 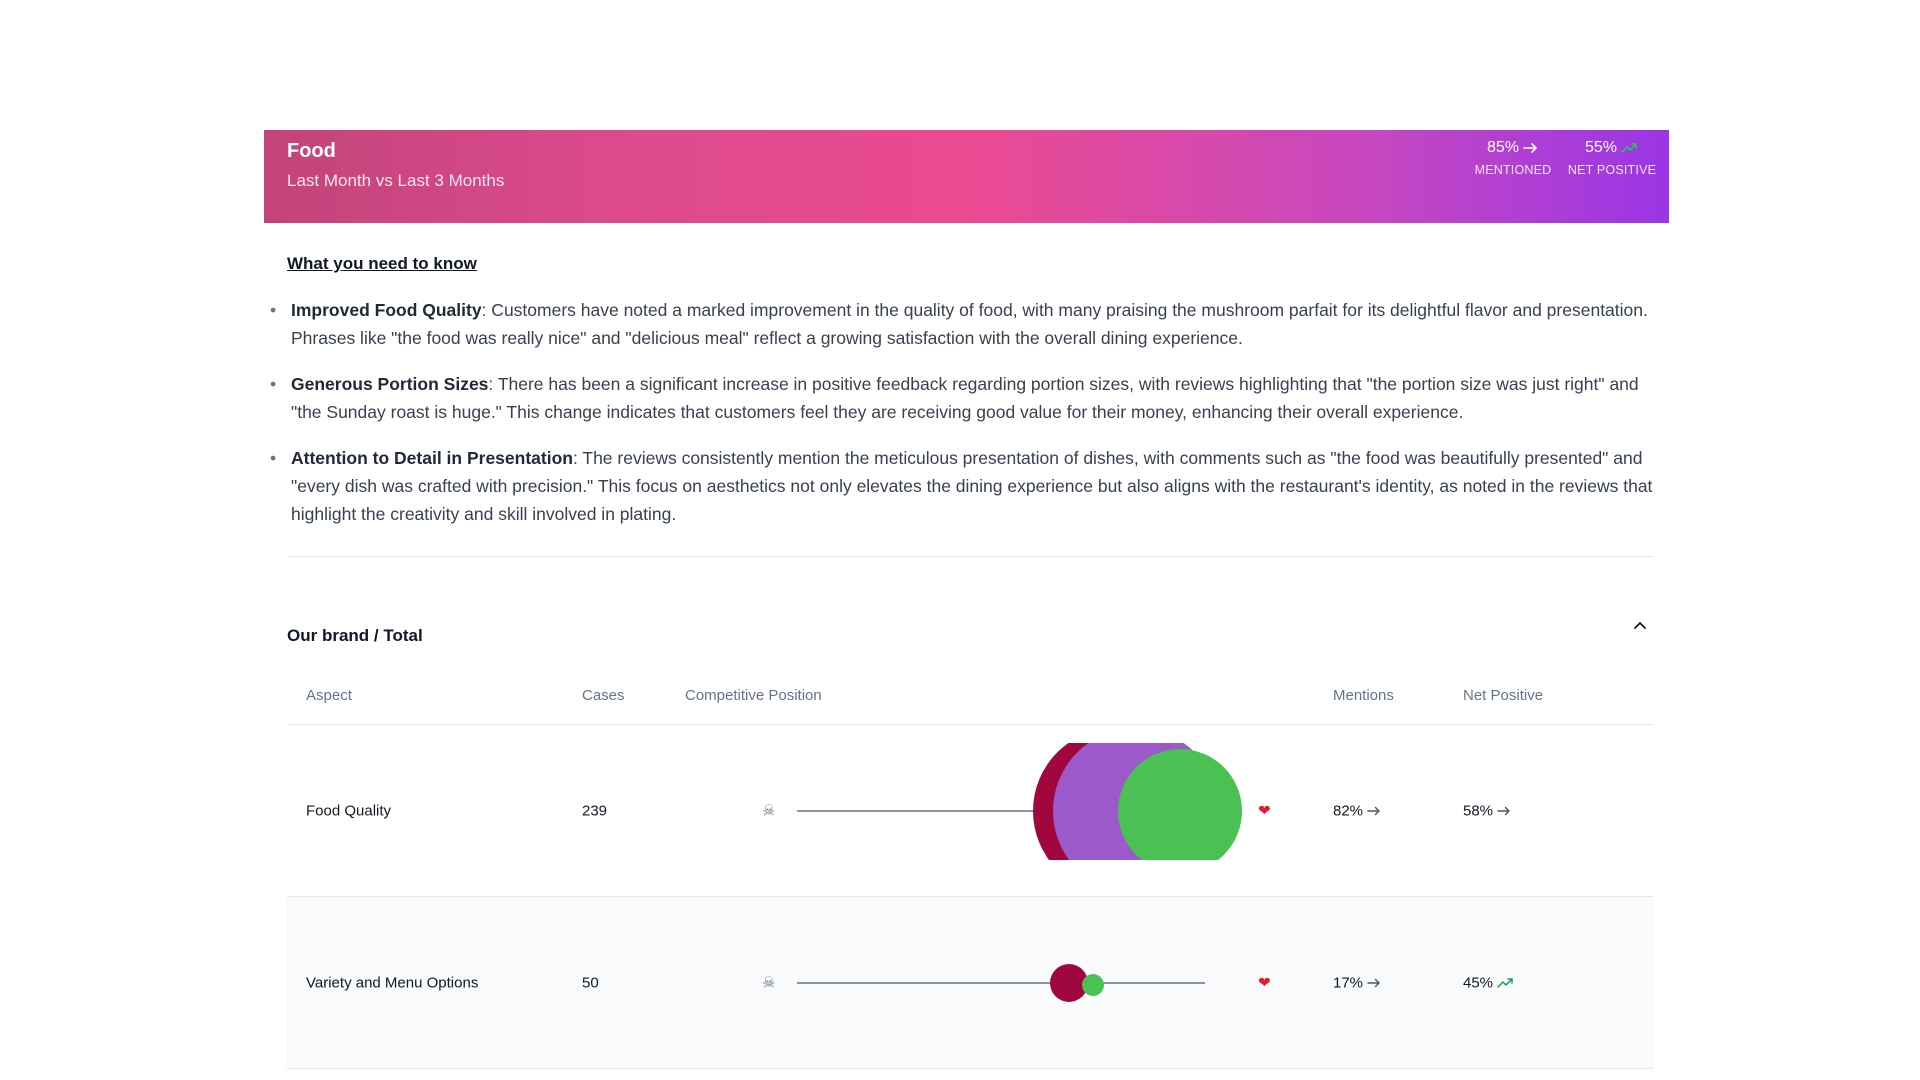 What do you see at coordinates (355, 635) in the screenshot?
I see `brand-section-title: Our brand / Total` at bounding box center [355, 635].